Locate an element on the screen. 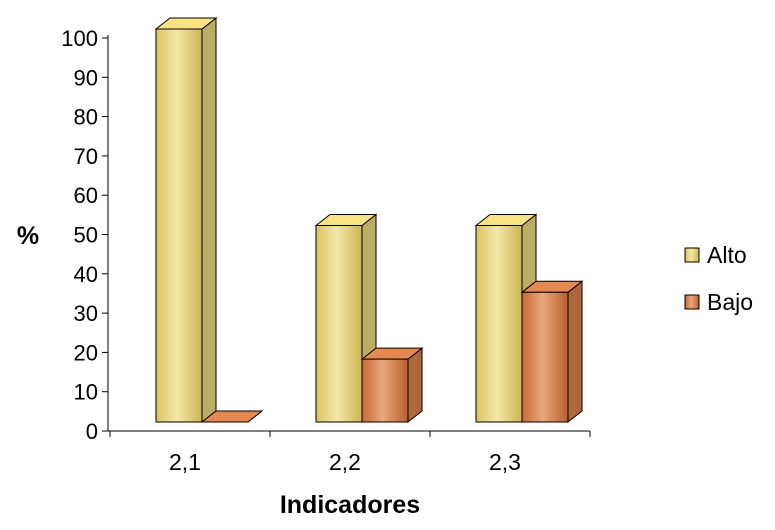  y-tick-label: 30 is located at coordinates (86, 313).